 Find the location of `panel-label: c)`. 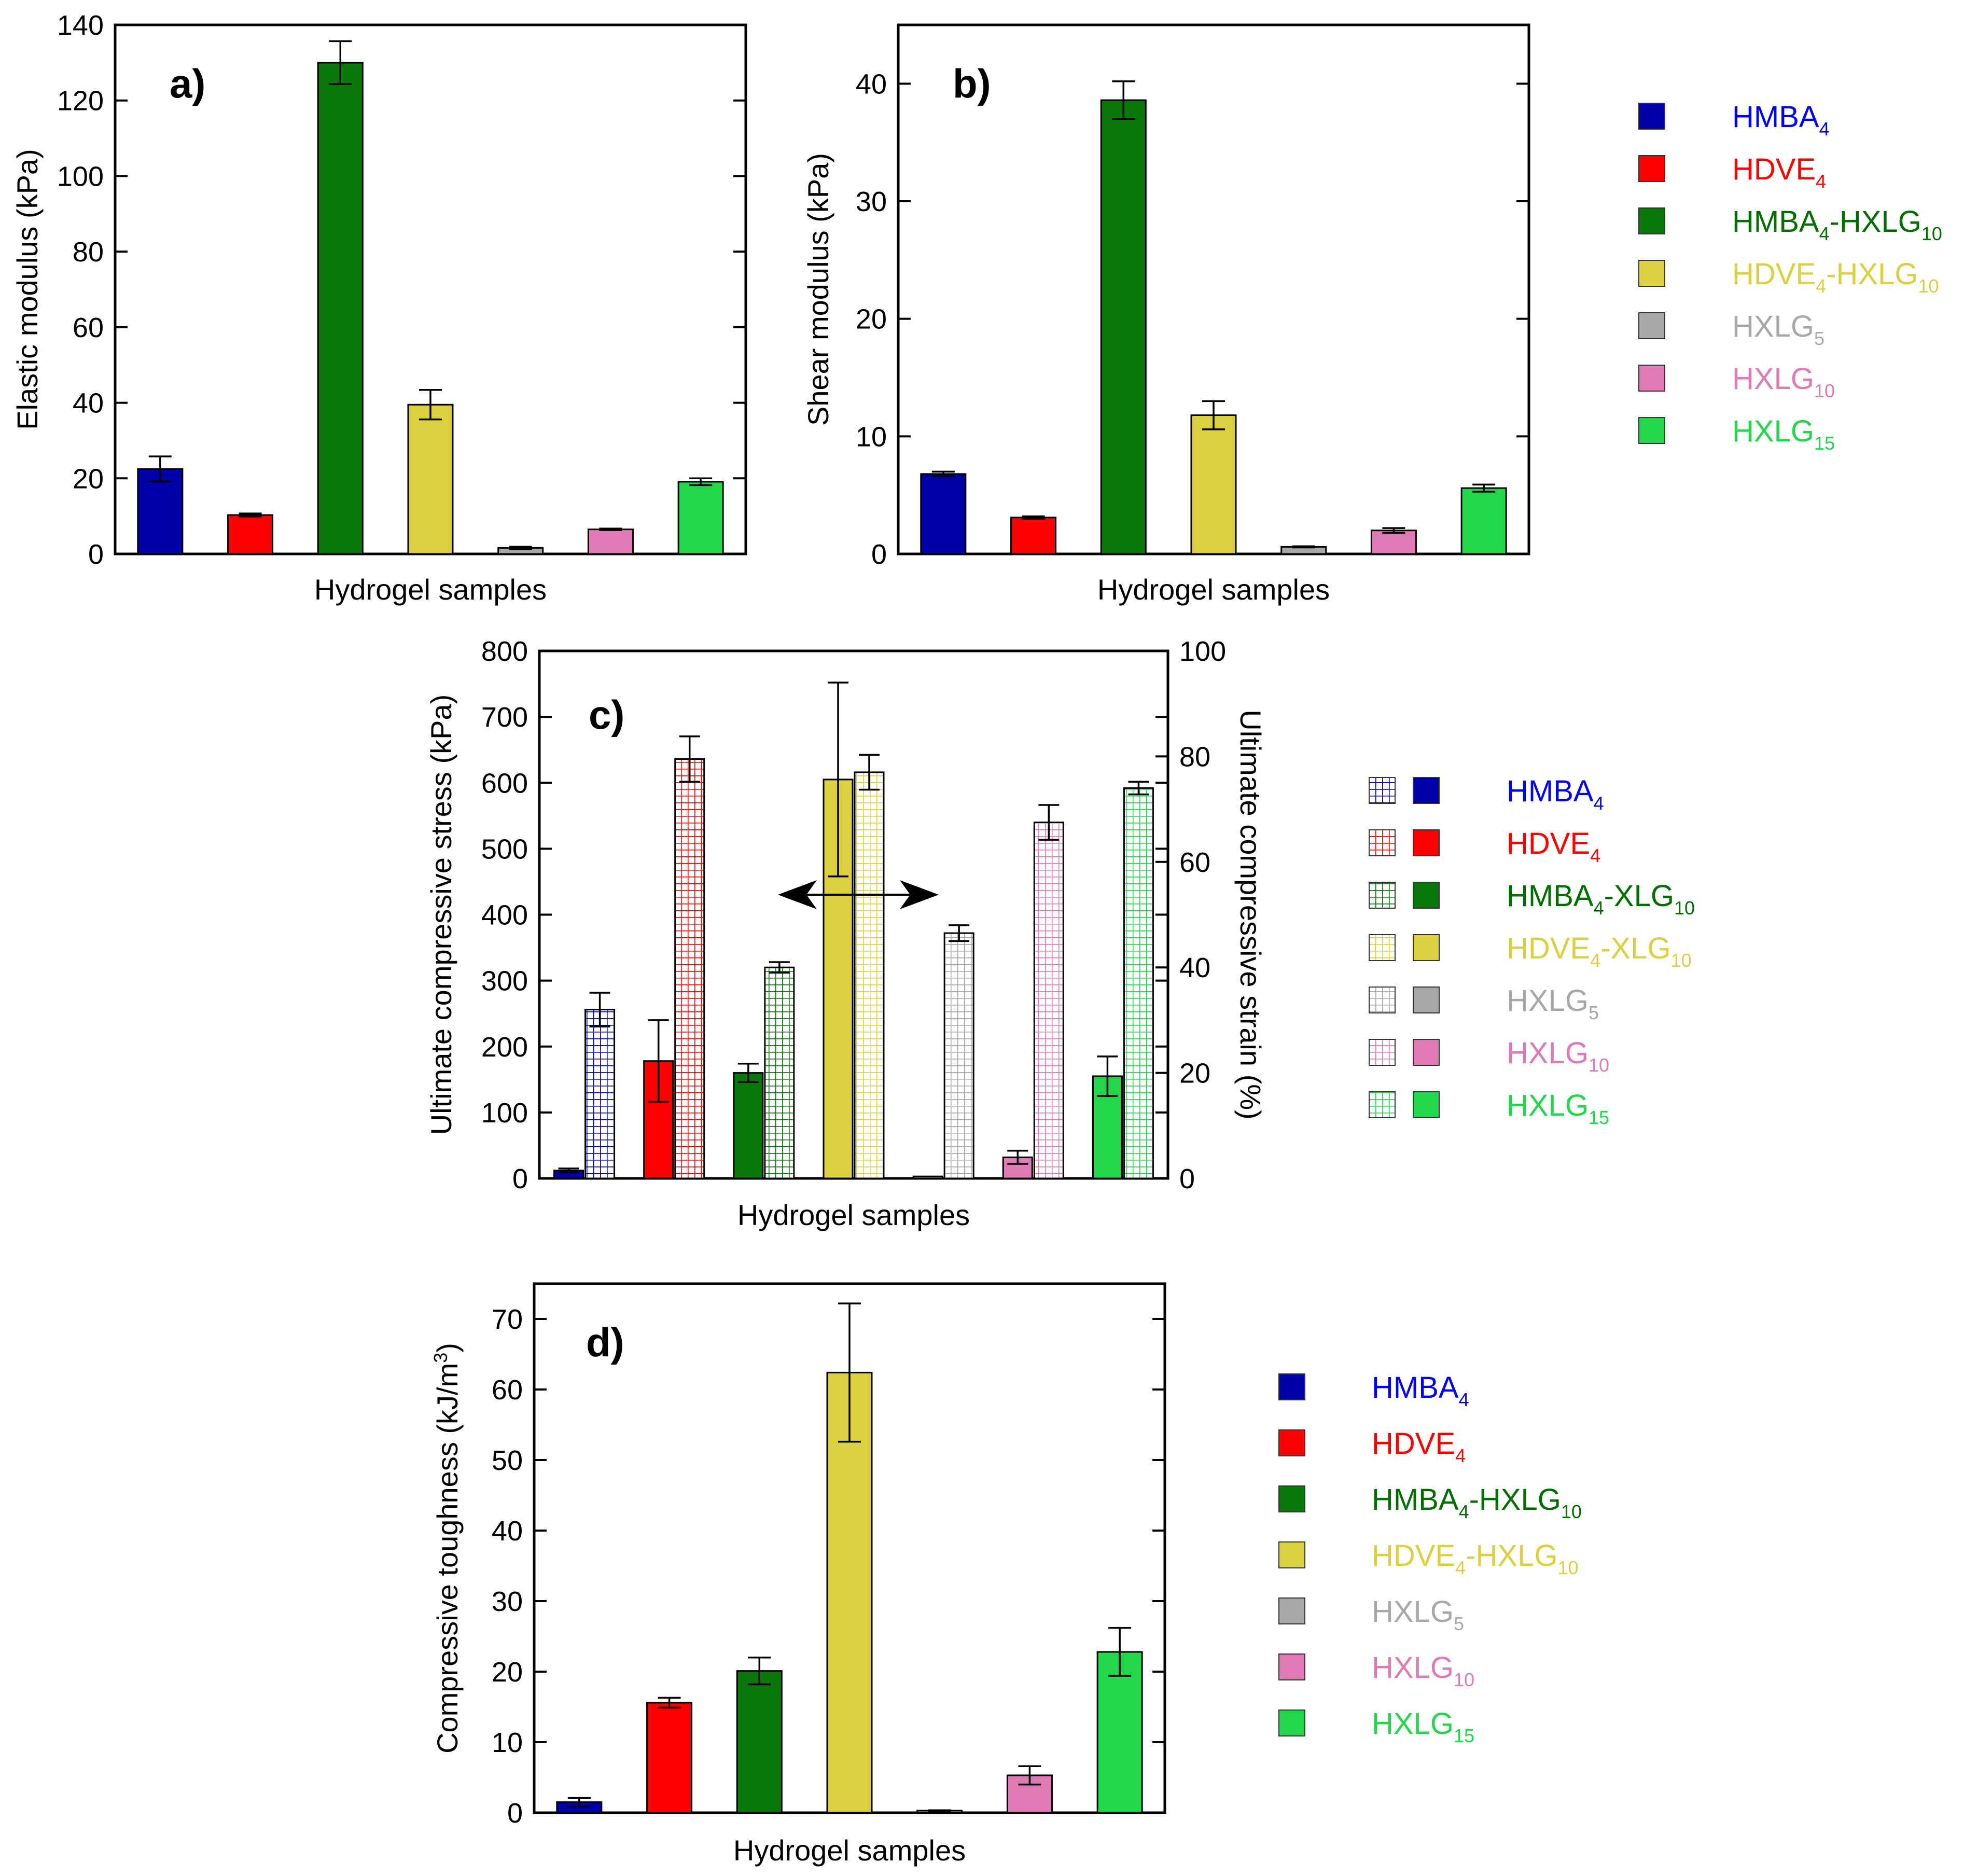

panel-label: c) is located at coordinates (606, 715).